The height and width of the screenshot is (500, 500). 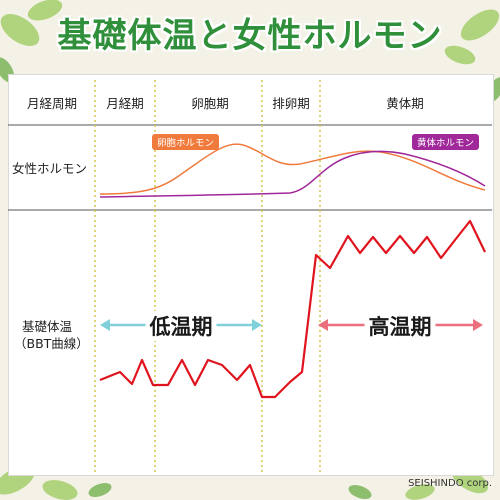 I want to click on progesterone-label: 黄体ホルモン, so click(x=446, y=142).